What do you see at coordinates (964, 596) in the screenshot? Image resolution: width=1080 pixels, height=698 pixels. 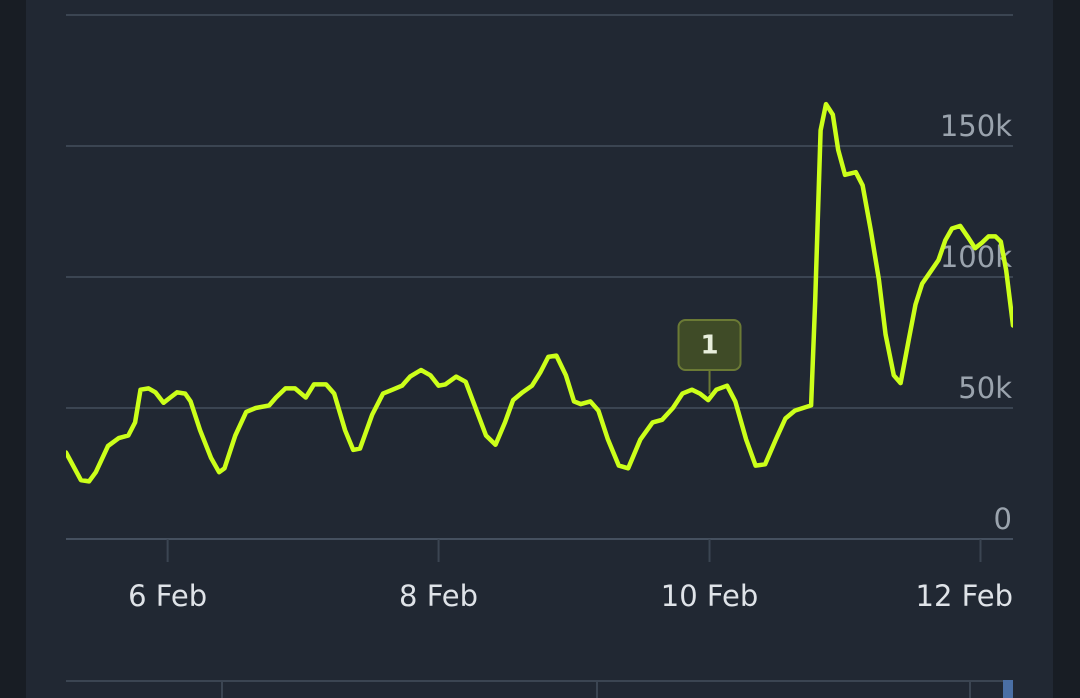 I see `x-tick-label: 12 Feb` at bounding box center [964, 596].